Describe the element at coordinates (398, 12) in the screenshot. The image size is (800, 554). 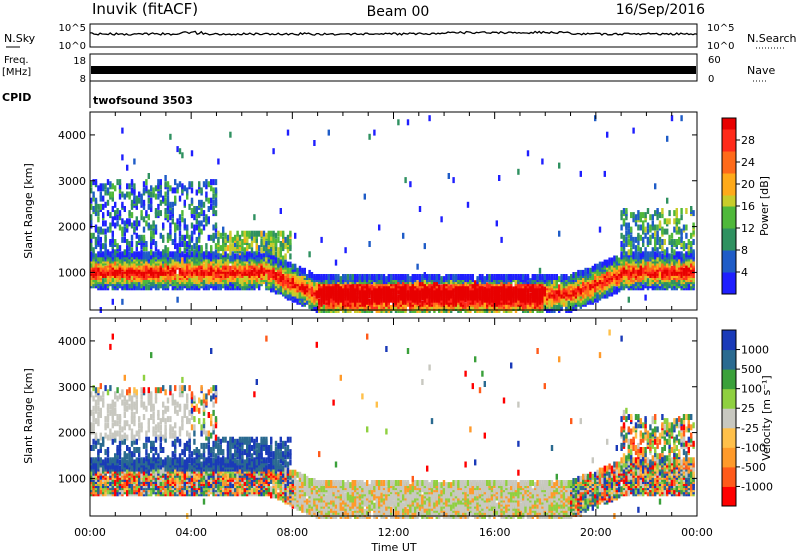
I see `beam-title: Beam 00` at that location.